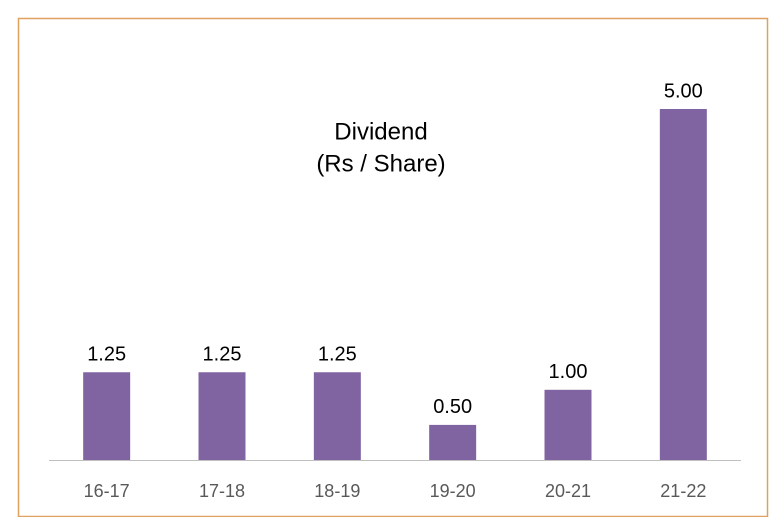 The width and height of the screenshot is (769, 517). Describe the element at coordinates (453, 491) in the screenshot. I see `x-tick-label: 19-20` at that location.